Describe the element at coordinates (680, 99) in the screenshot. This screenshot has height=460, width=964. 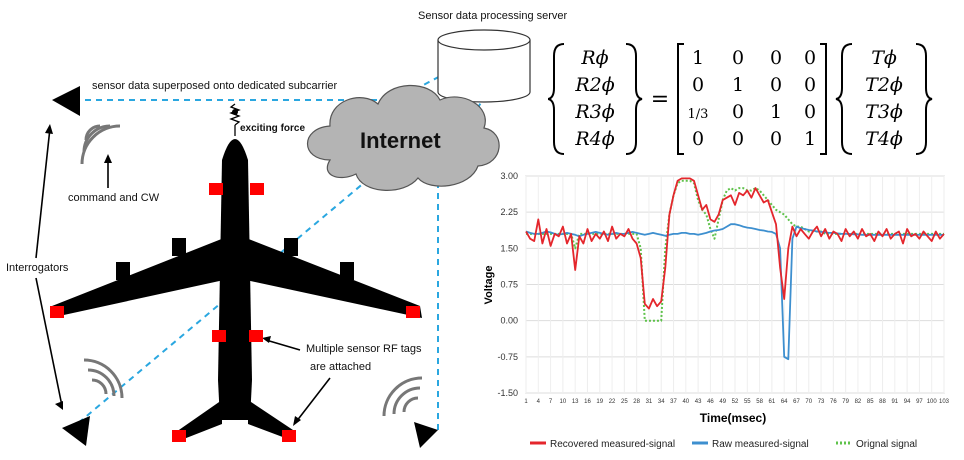
I see `matrix-open-bracket` at that location.